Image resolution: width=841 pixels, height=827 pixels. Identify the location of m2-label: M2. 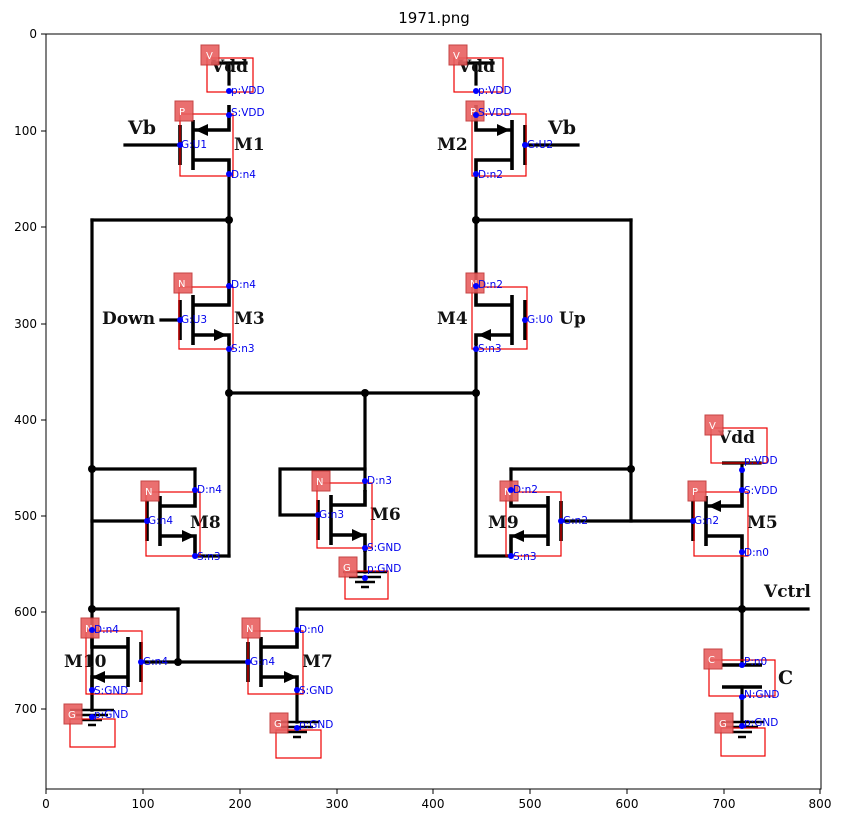
(452, 145).